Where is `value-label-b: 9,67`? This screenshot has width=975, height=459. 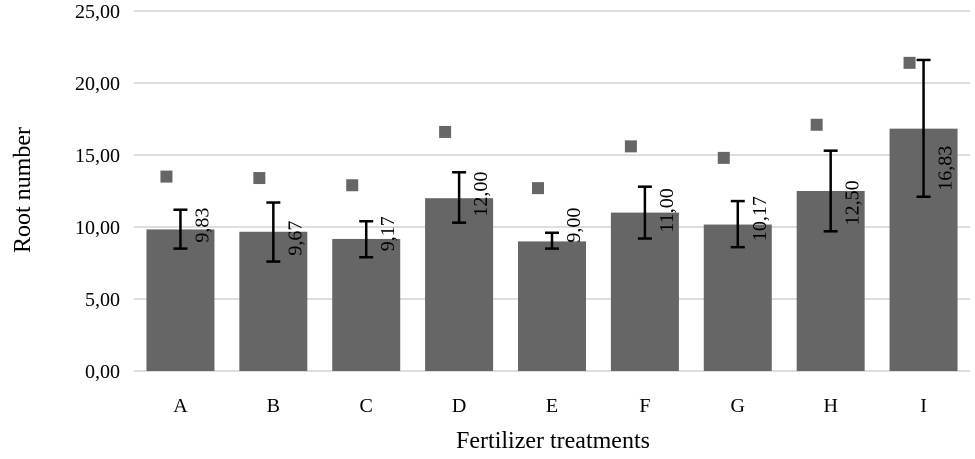
value-label-b: 9,67 is located at coordinates (295, 238).